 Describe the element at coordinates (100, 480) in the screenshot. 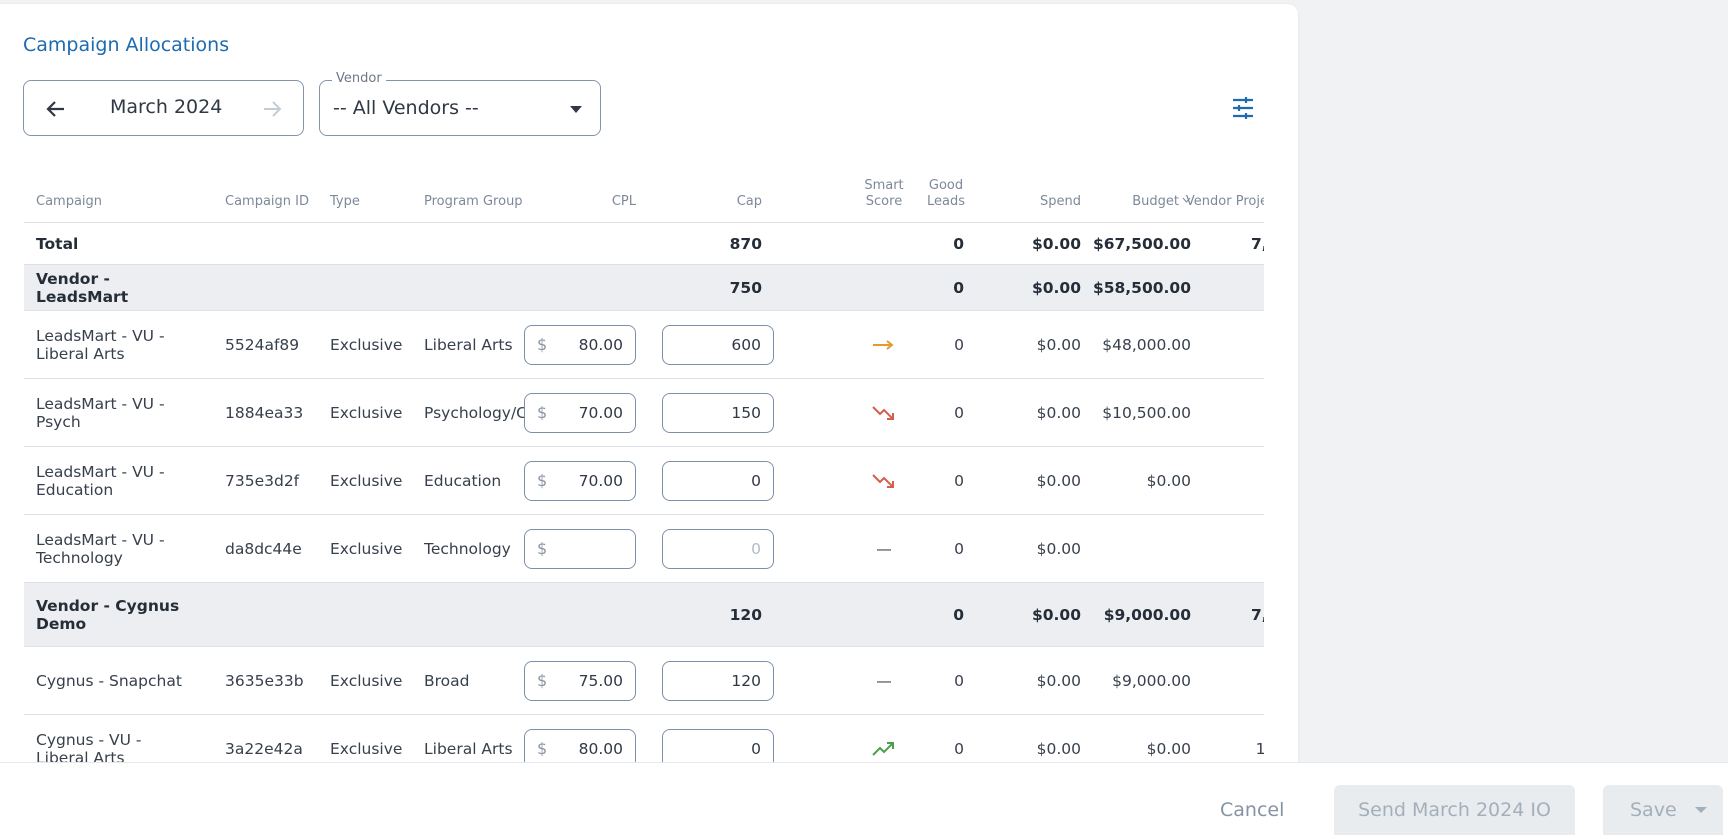

I see `campaign-name: LeadsMart - VU - Education` at that location.